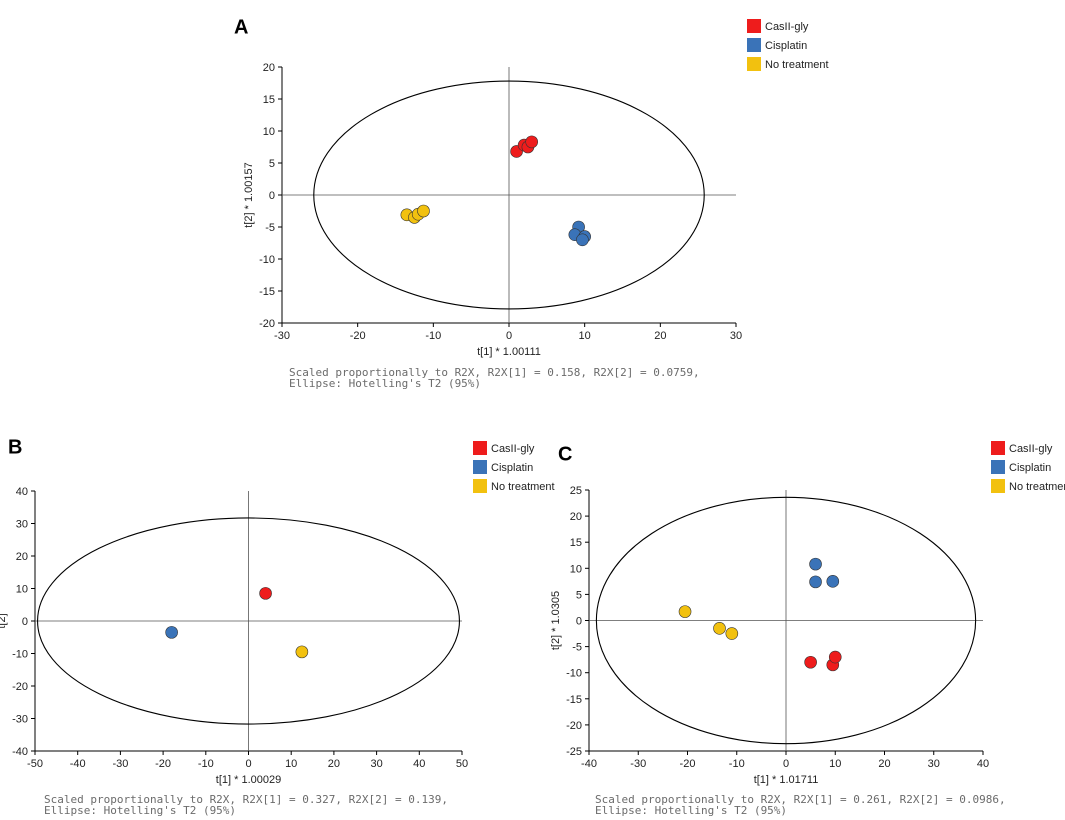 The image size is (1065, 820). What do you see at coordinates (22, 525) in the screenshot?
I see `y-tick-label: 30` at bounding box center [22, 525].